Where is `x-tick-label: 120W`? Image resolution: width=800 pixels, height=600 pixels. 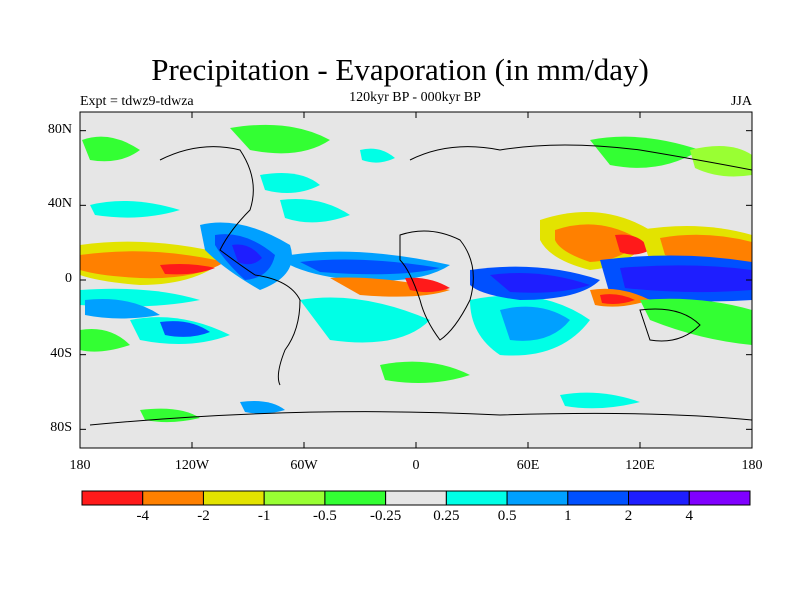
x-tick-label: 120W is located at coordinates (192, 465).